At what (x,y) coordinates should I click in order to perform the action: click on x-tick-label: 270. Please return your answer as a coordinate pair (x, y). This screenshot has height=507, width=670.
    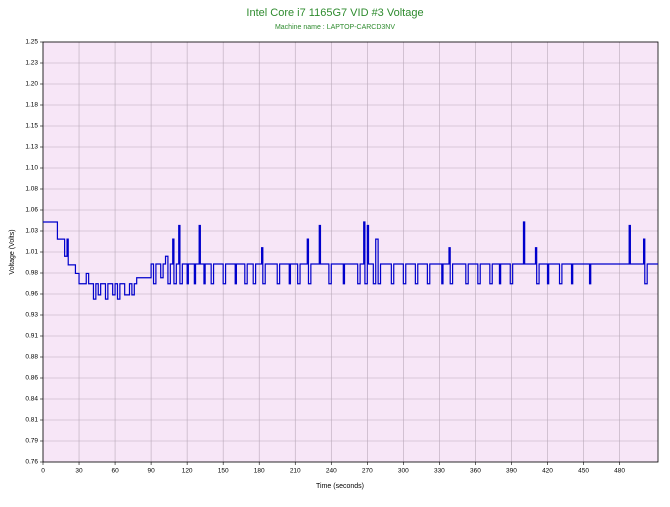
    Looking at the image, I should click on (367, 471).